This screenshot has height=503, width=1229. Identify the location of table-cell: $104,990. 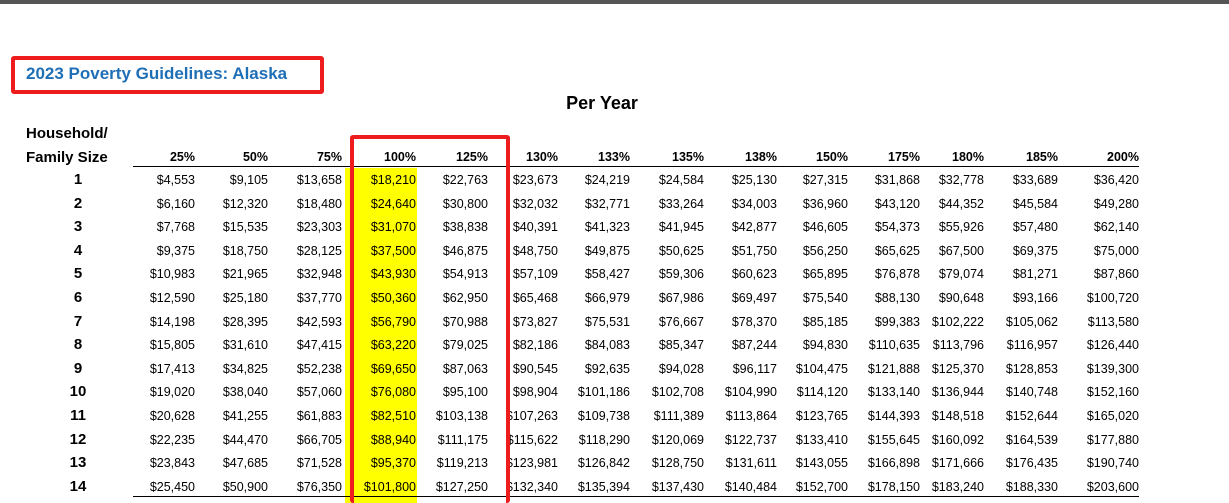
(750, 392).